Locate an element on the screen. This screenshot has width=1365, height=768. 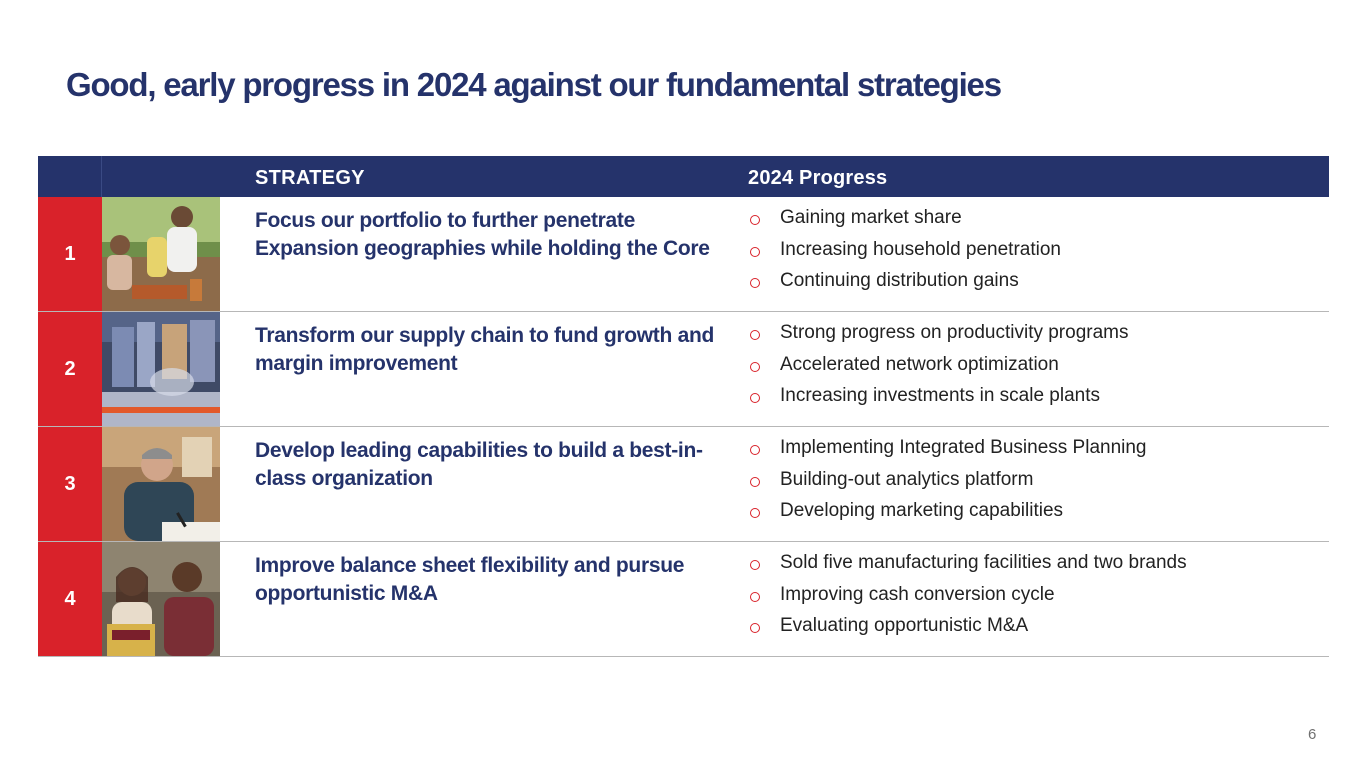
progress-item: Building-out analytics platform is located at coordinates (1038, 482).